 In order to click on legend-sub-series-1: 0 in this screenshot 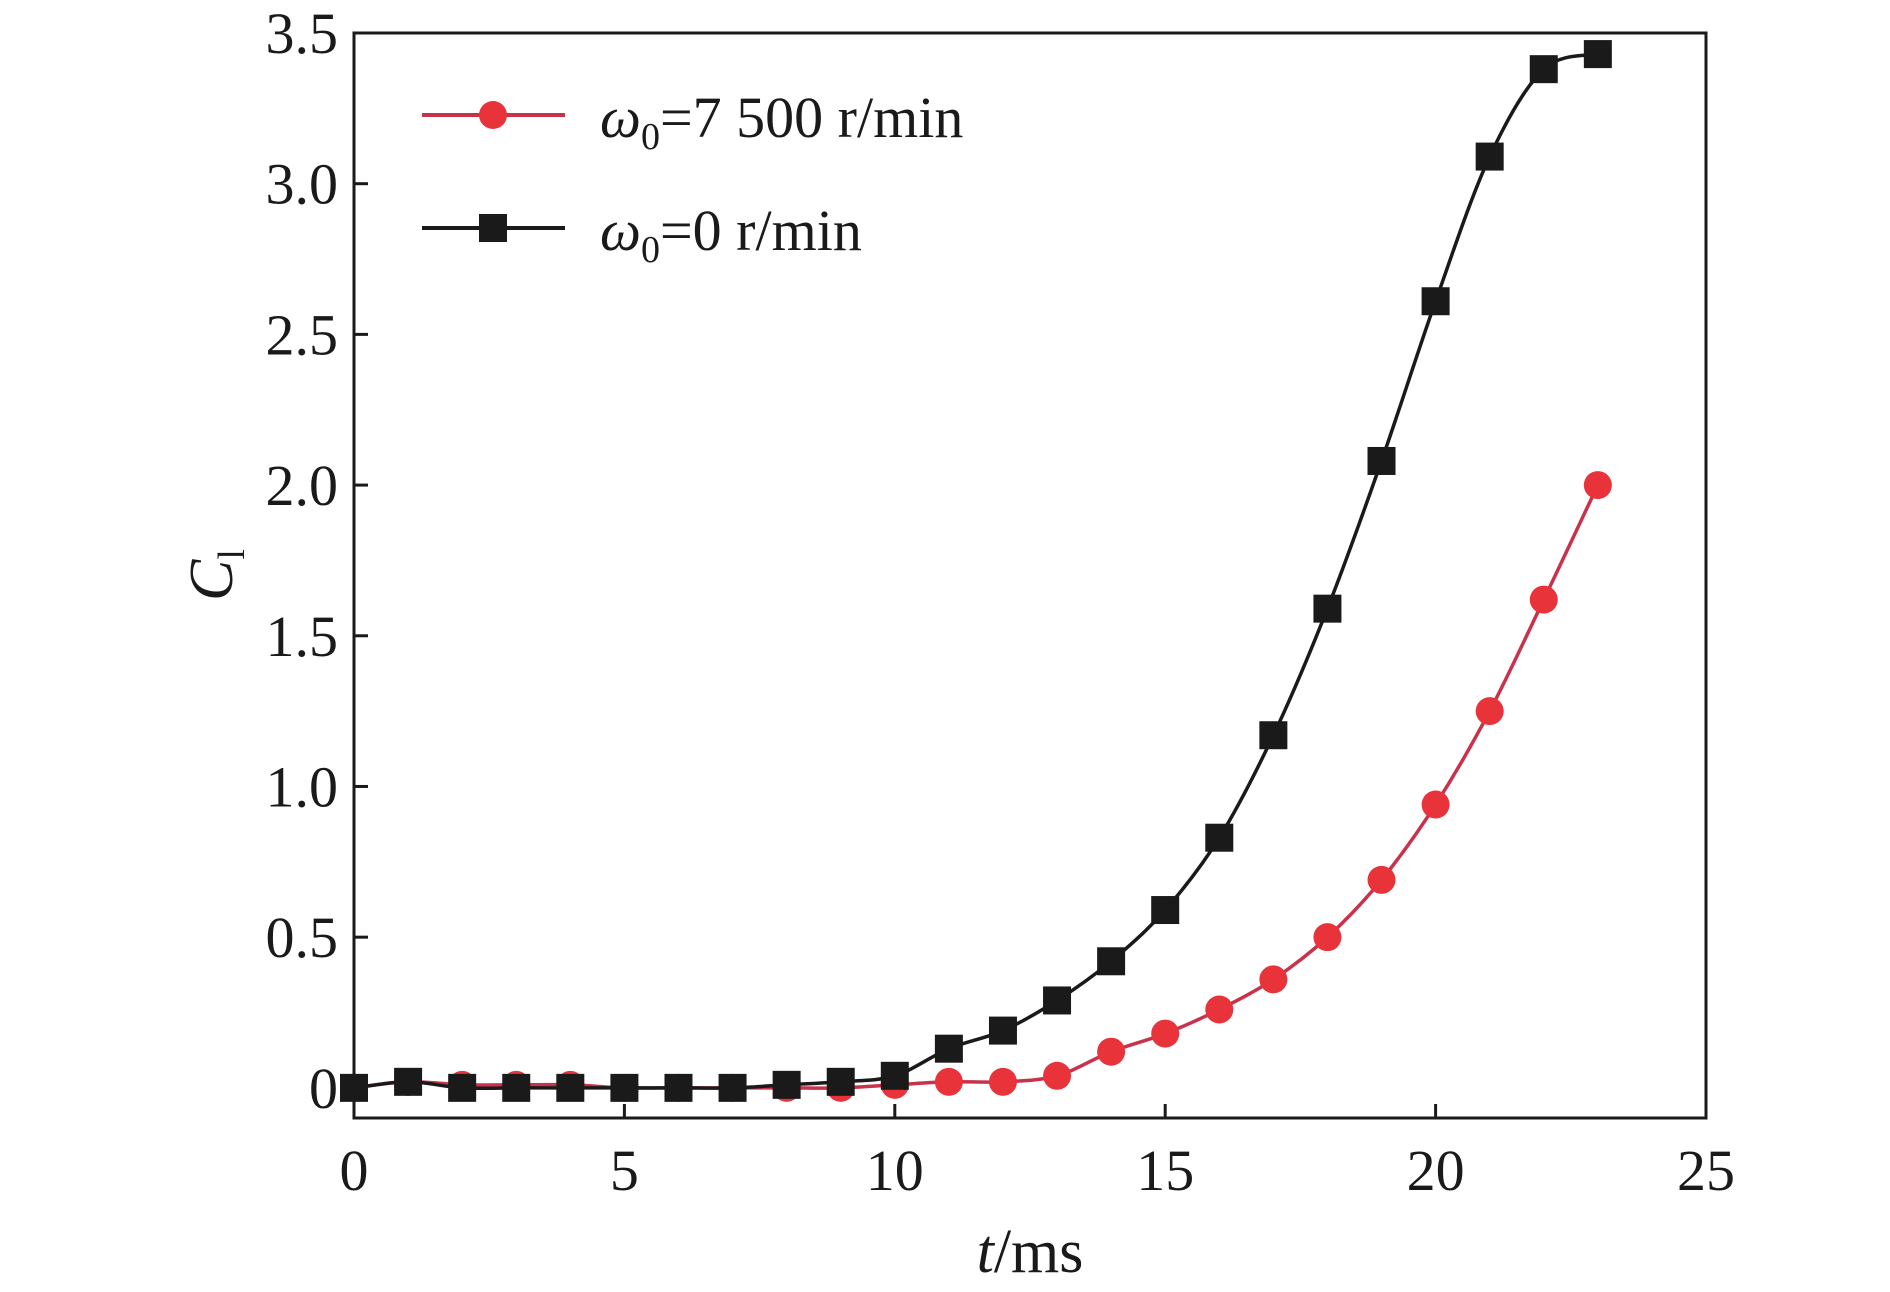, I will do `click(650, 137)`.